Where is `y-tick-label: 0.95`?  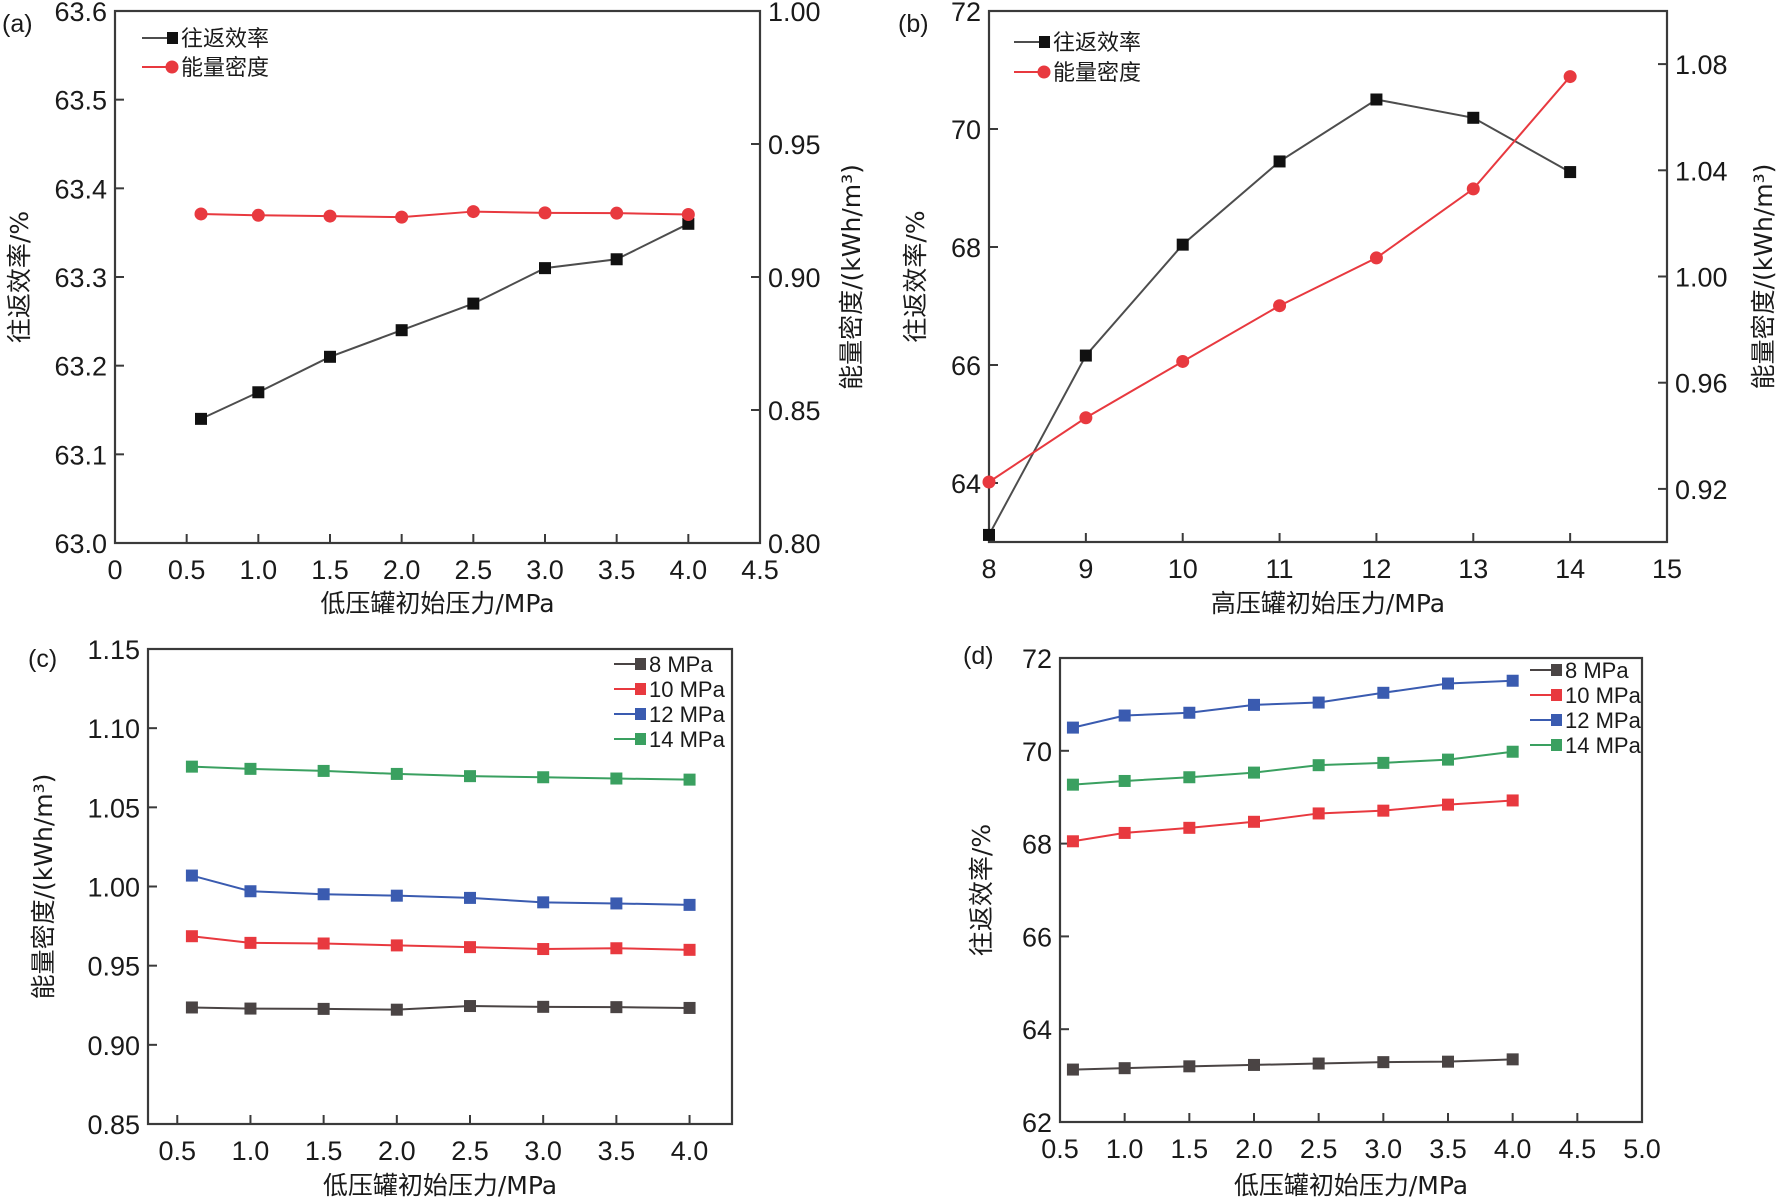 y-tick-label: 0.95 is located at coordinates (113, 967).